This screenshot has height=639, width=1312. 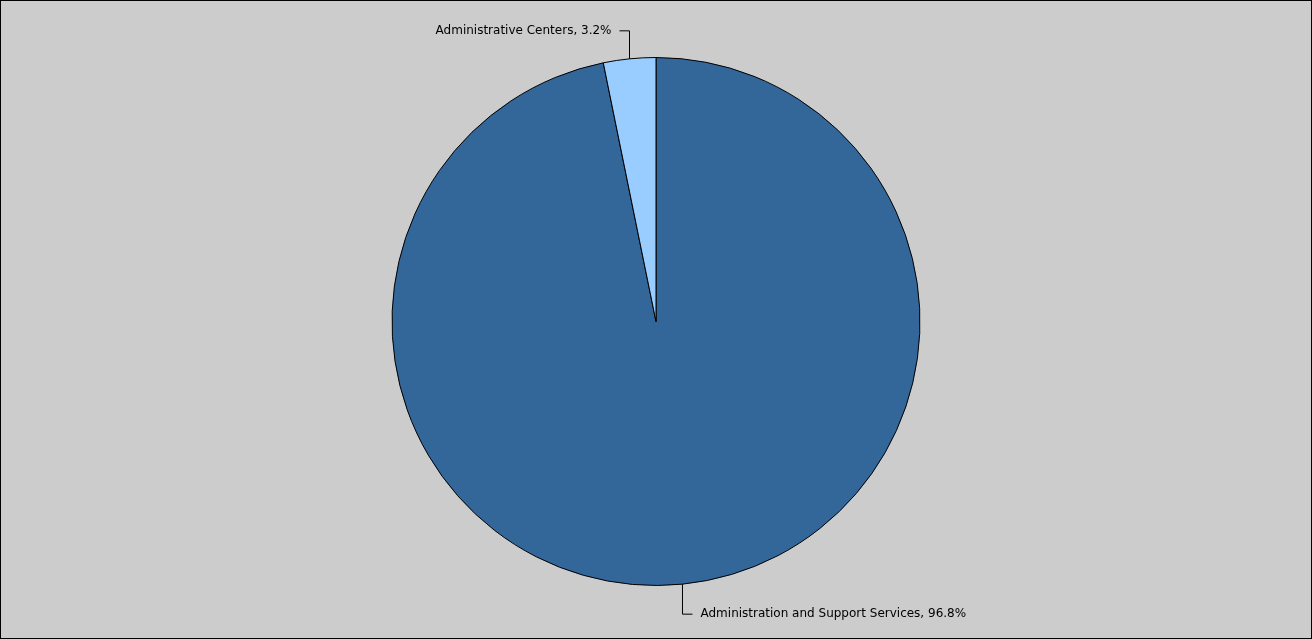 I want to click on slice-label: Administration and Support Services, 96.8%, so click(x=833, y=613).